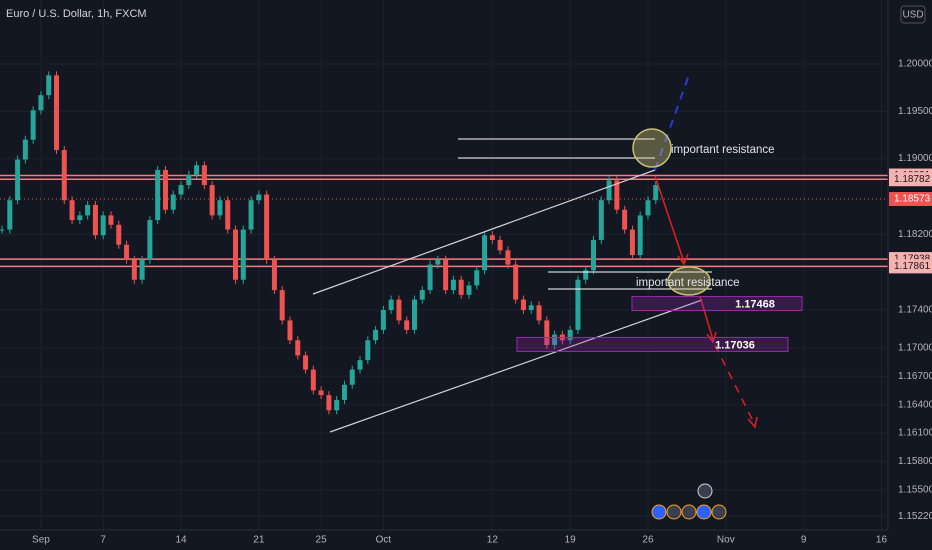 The width and height of the screenshot is (932, 550). Describe the element at coordinates (717, 304) in the screenshot. I see `zone-box` at that location.